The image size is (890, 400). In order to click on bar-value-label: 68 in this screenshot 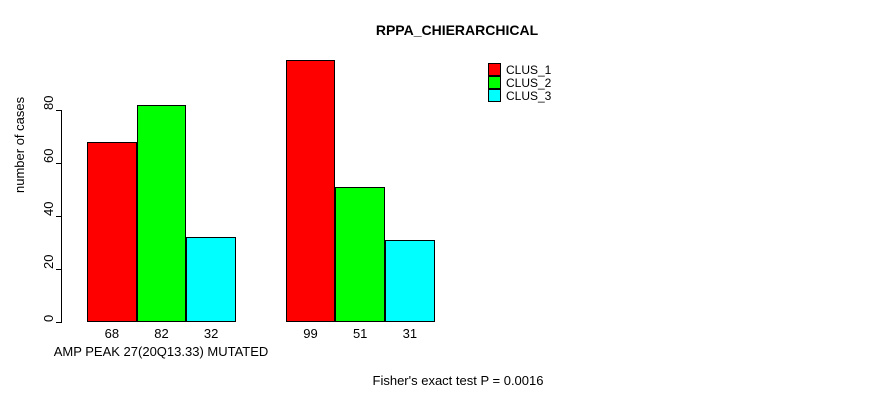, I will do `click(112, 333)`.